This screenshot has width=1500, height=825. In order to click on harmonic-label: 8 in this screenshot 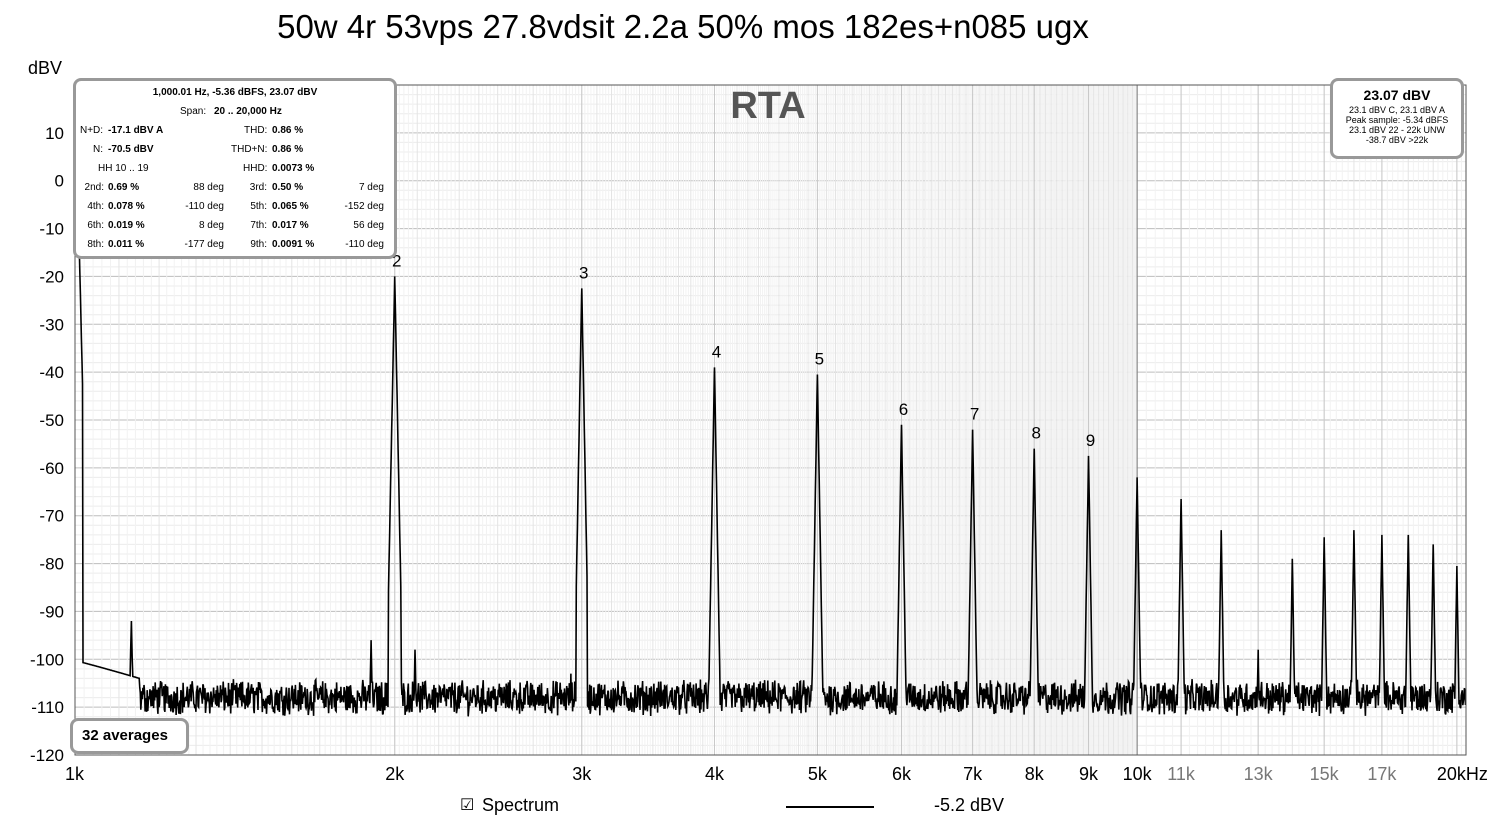, I will do `click(1035, 433)`.